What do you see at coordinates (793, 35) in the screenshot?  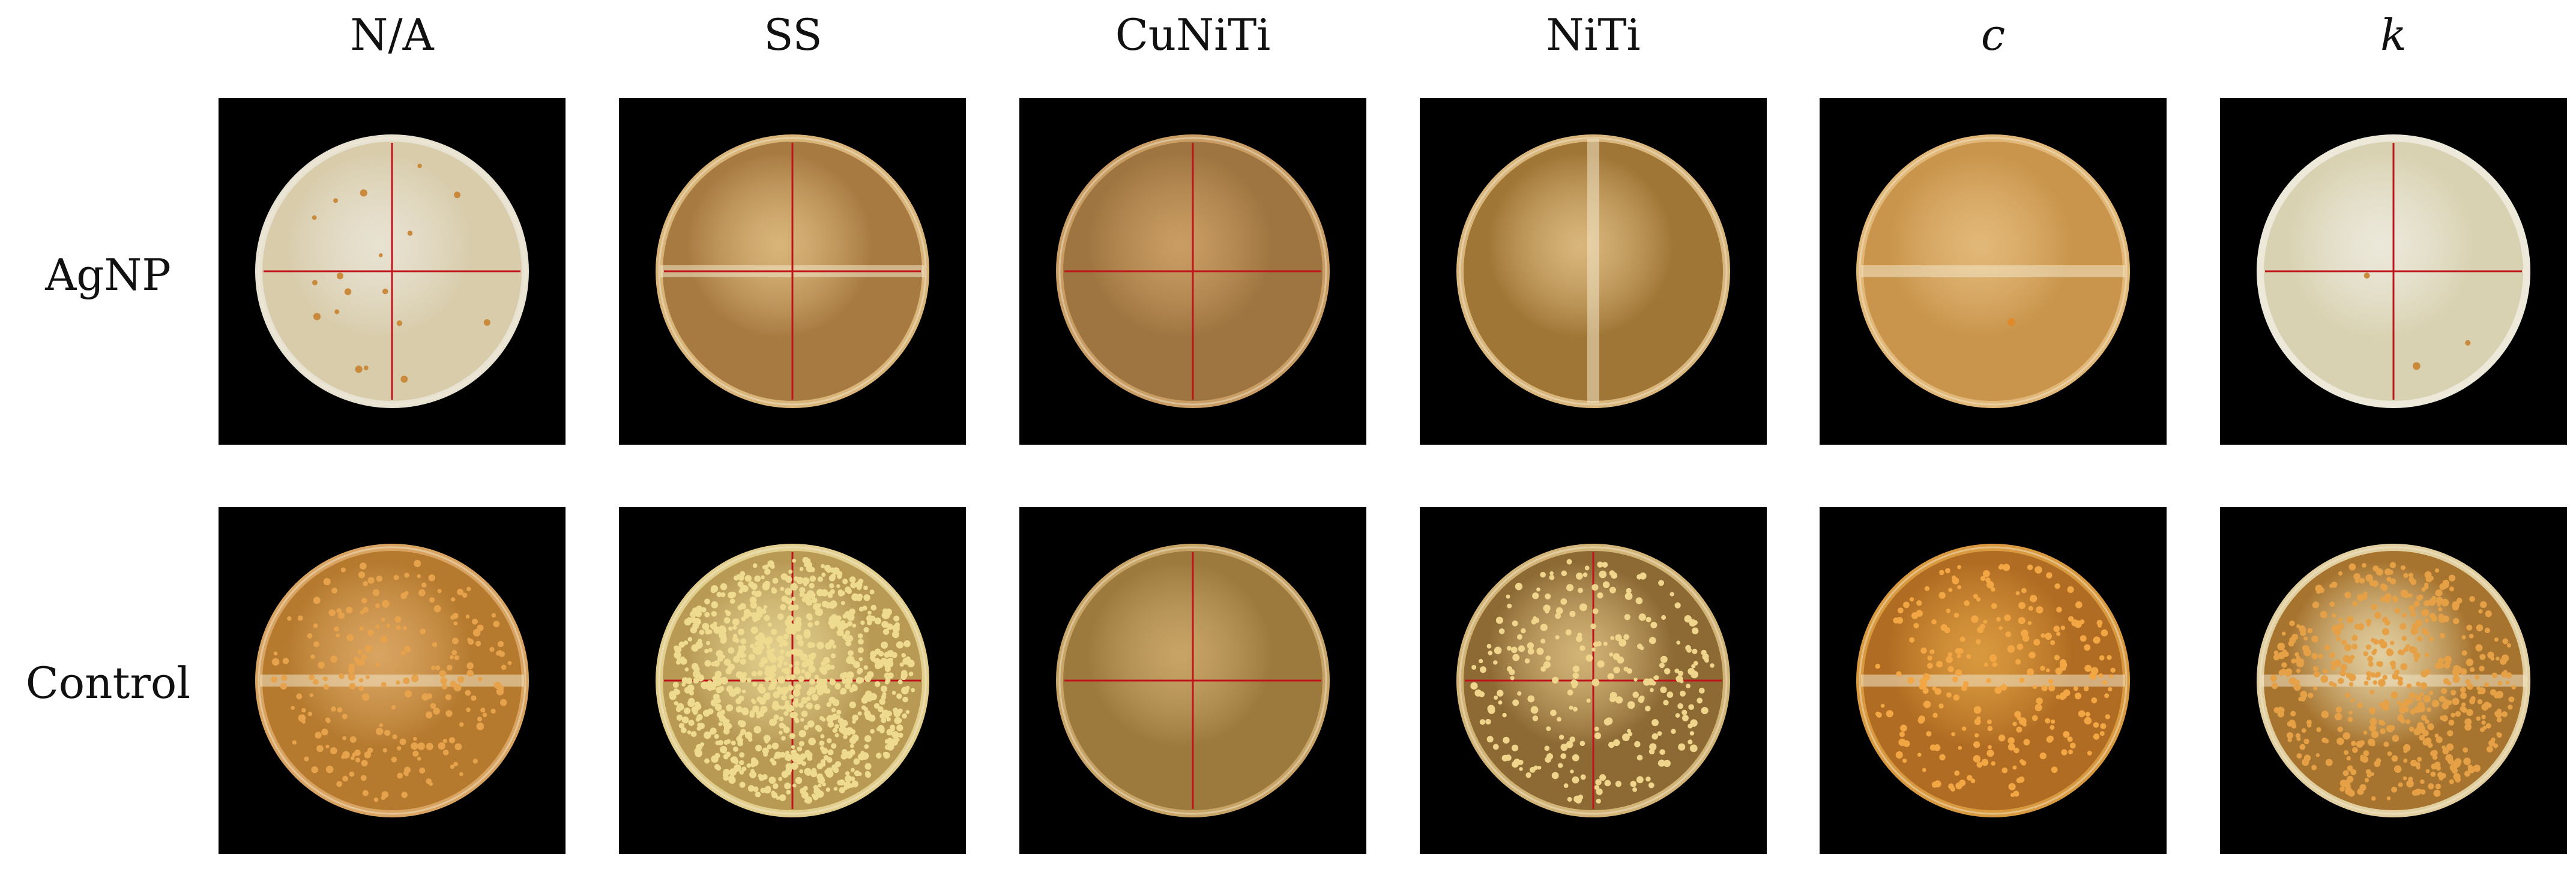 I see `column-header-ss: SS` at bounding box center [793, 35].